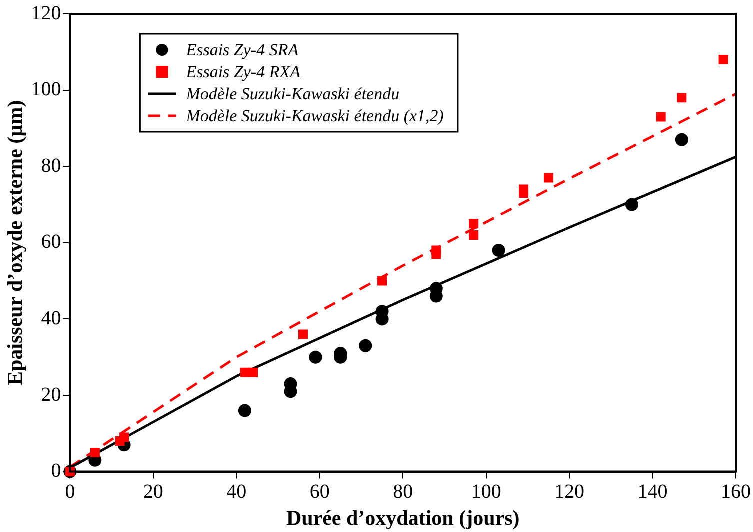 The image size is (753, 532). Describe the element at coordinates (486, 492) in the screenshot. I see `x-tick-label: 100` at that location.